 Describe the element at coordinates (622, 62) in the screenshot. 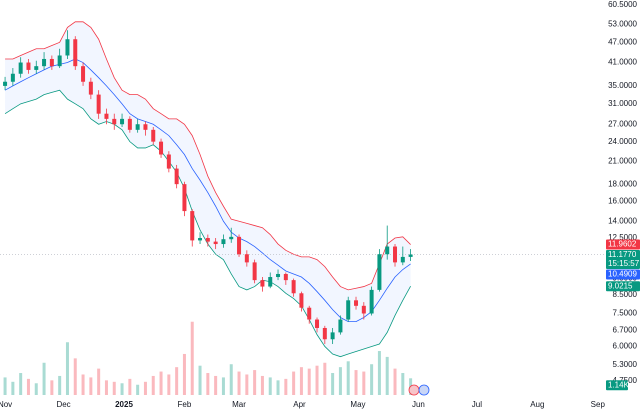

I see `y-tick-label: 41.0000` at that location.